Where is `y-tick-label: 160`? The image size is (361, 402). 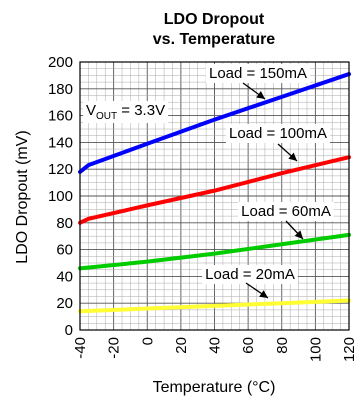 y-tick-label: 160 is located at coordinates (60, 116).